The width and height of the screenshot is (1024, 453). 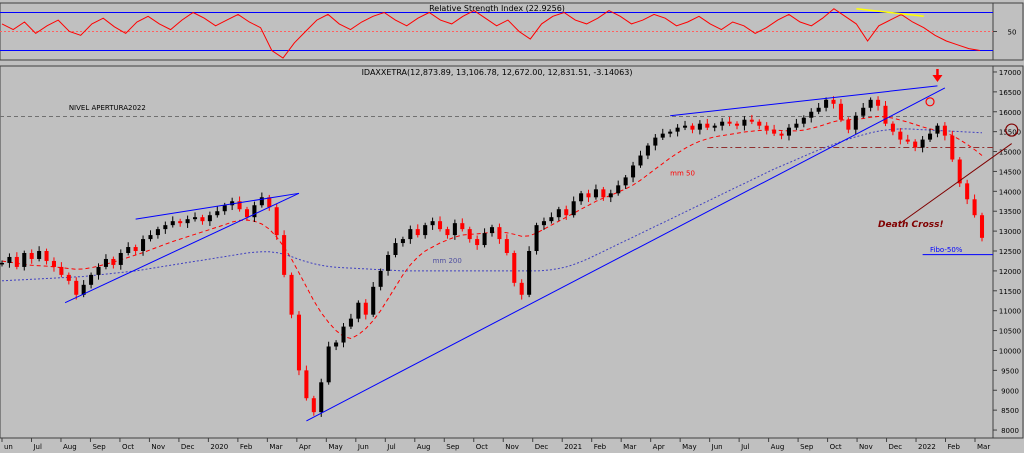 What do you see at coordinates (447, 261) in the screenshot?
I see `annotation-label-2: mm 200` at bounding box center [447, 261].